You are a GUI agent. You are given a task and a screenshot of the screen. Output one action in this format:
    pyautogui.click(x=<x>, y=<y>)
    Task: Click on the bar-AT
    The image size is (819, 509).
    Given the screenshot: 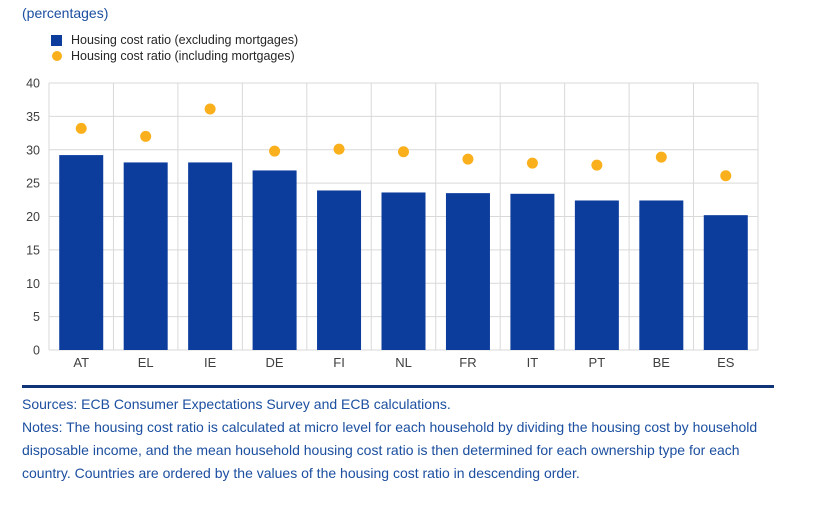 What is the action you would take?
    pyautogui.click(x=81, y=252)
    